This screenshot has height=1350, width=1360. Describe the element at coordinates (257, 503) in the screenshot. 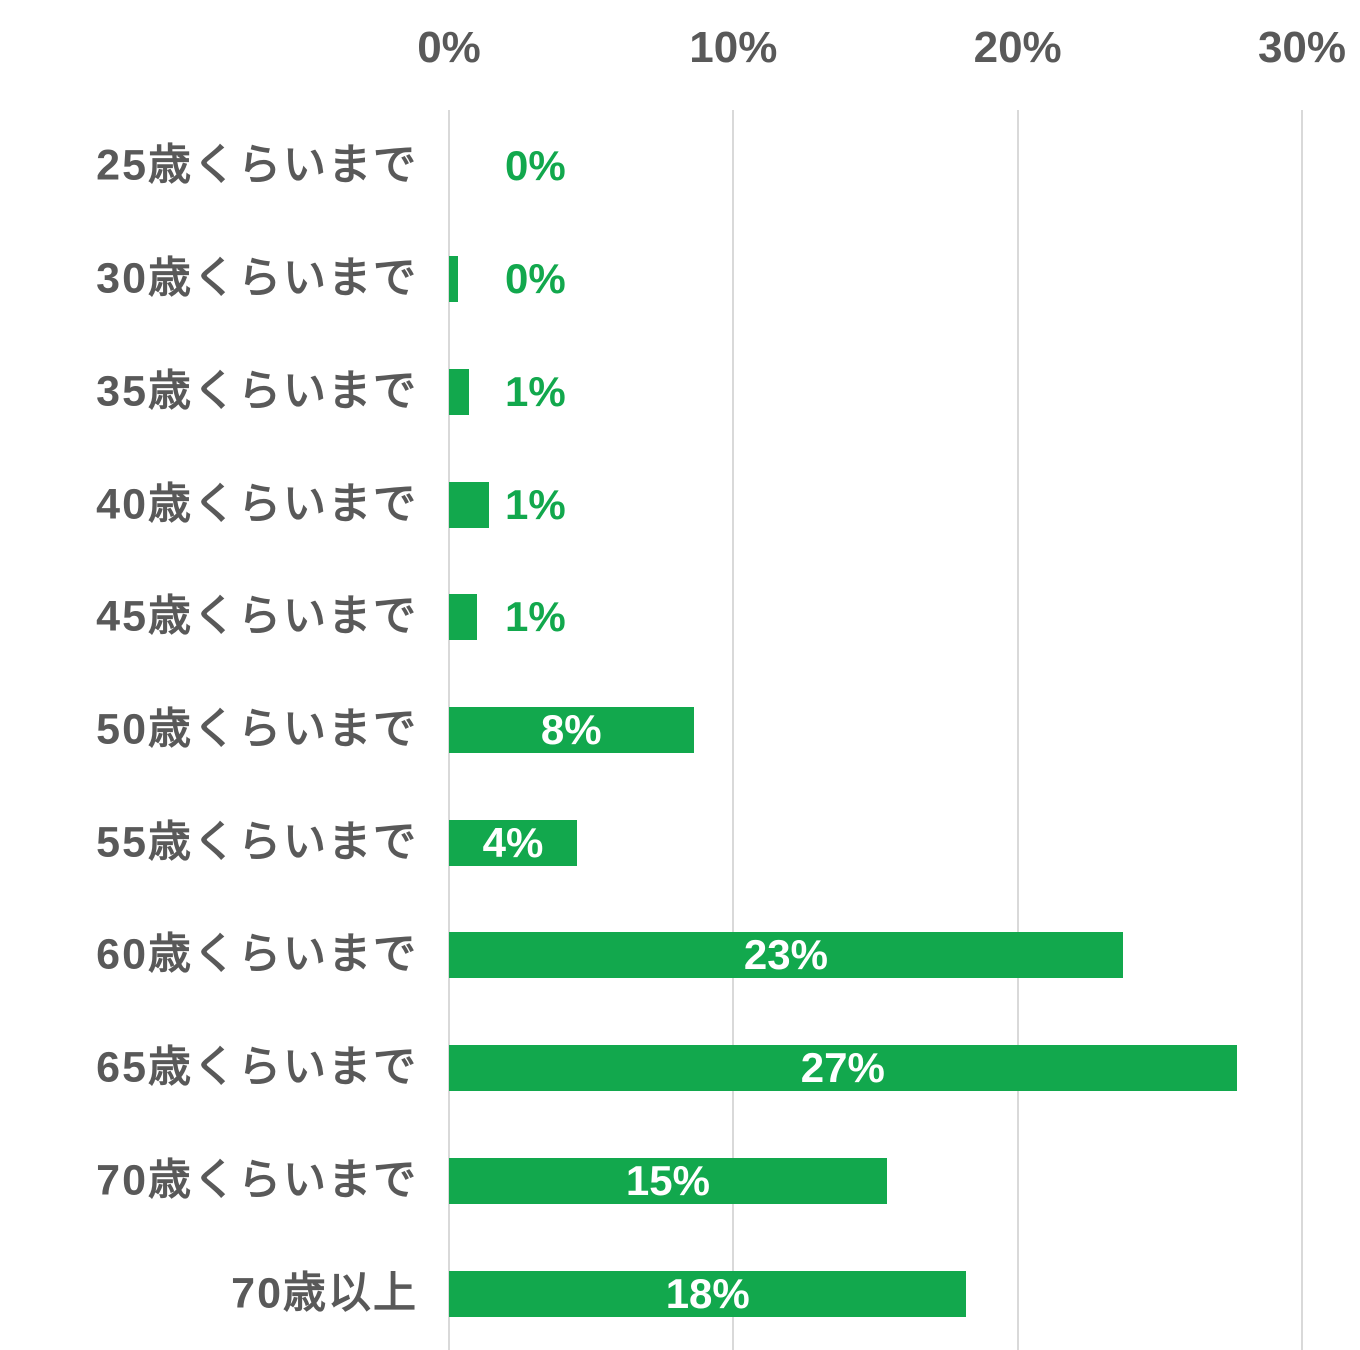

I see `category-label: 40歳くらいまで` at that location.